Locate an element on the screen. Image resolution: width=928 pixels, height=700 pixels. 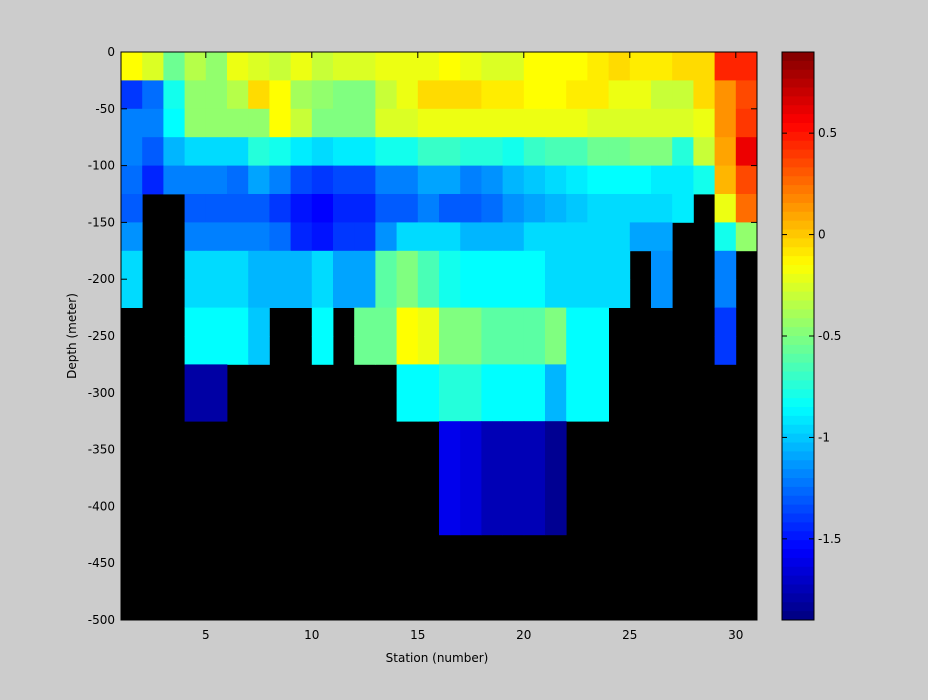
y-tick-label: -450 is located at coordinates (101, 563).